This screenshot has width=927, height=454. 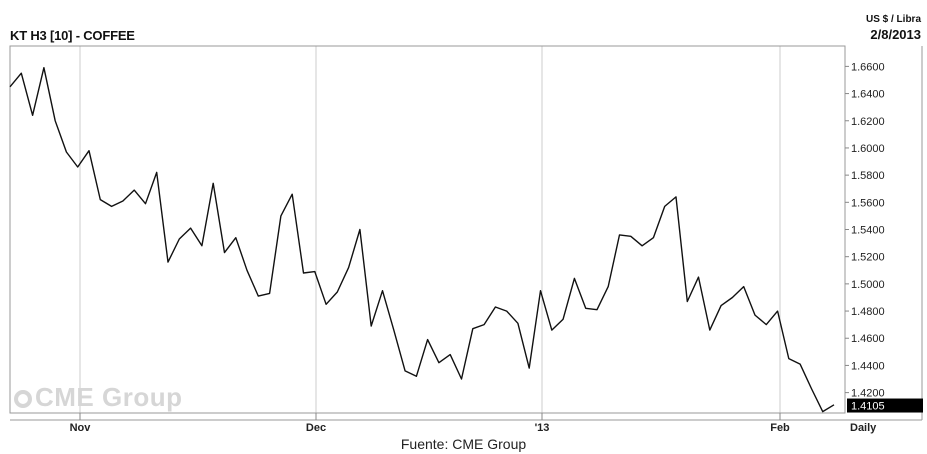 What do you see at coordinates (868, 339) in the screenshot?
I see `y-tick-label: 1.4600` at bounding box center [868, 339].